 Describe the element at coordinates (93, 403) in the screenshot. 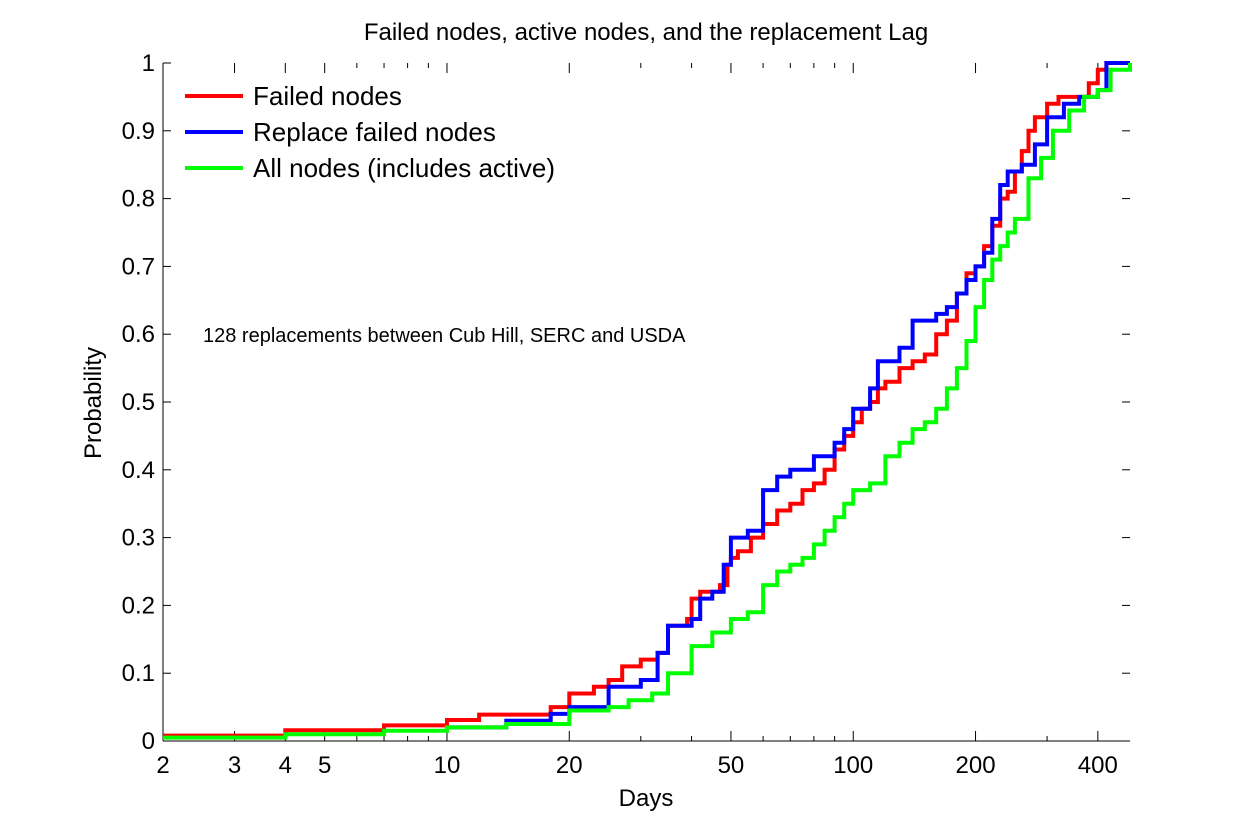

I see `y-axis-label: Probability` at that location.